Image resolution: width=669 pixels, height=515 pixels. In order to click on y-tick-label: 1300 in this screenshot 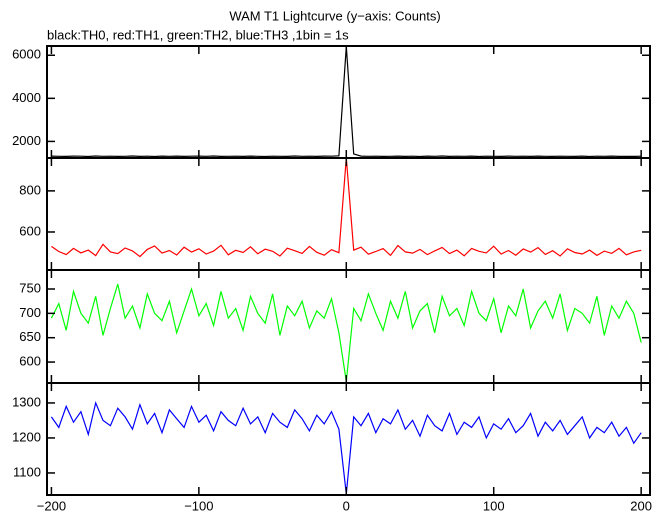, I will do `click(26, 401)`.